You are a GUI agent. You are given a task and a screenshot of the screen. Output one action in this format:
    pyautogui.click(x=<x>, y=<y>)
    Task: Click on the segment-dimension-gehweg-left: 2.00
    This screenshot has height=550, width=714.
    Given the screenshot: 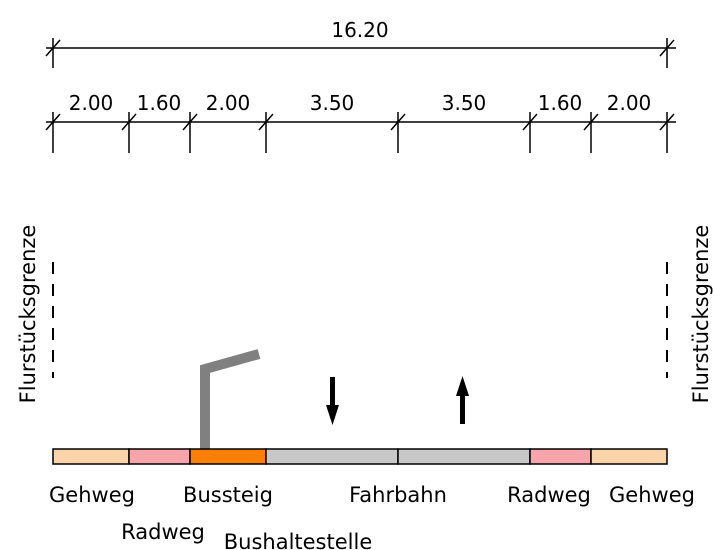 What is the action you would take?
    pyautogui.click(x=91, y=103)
    